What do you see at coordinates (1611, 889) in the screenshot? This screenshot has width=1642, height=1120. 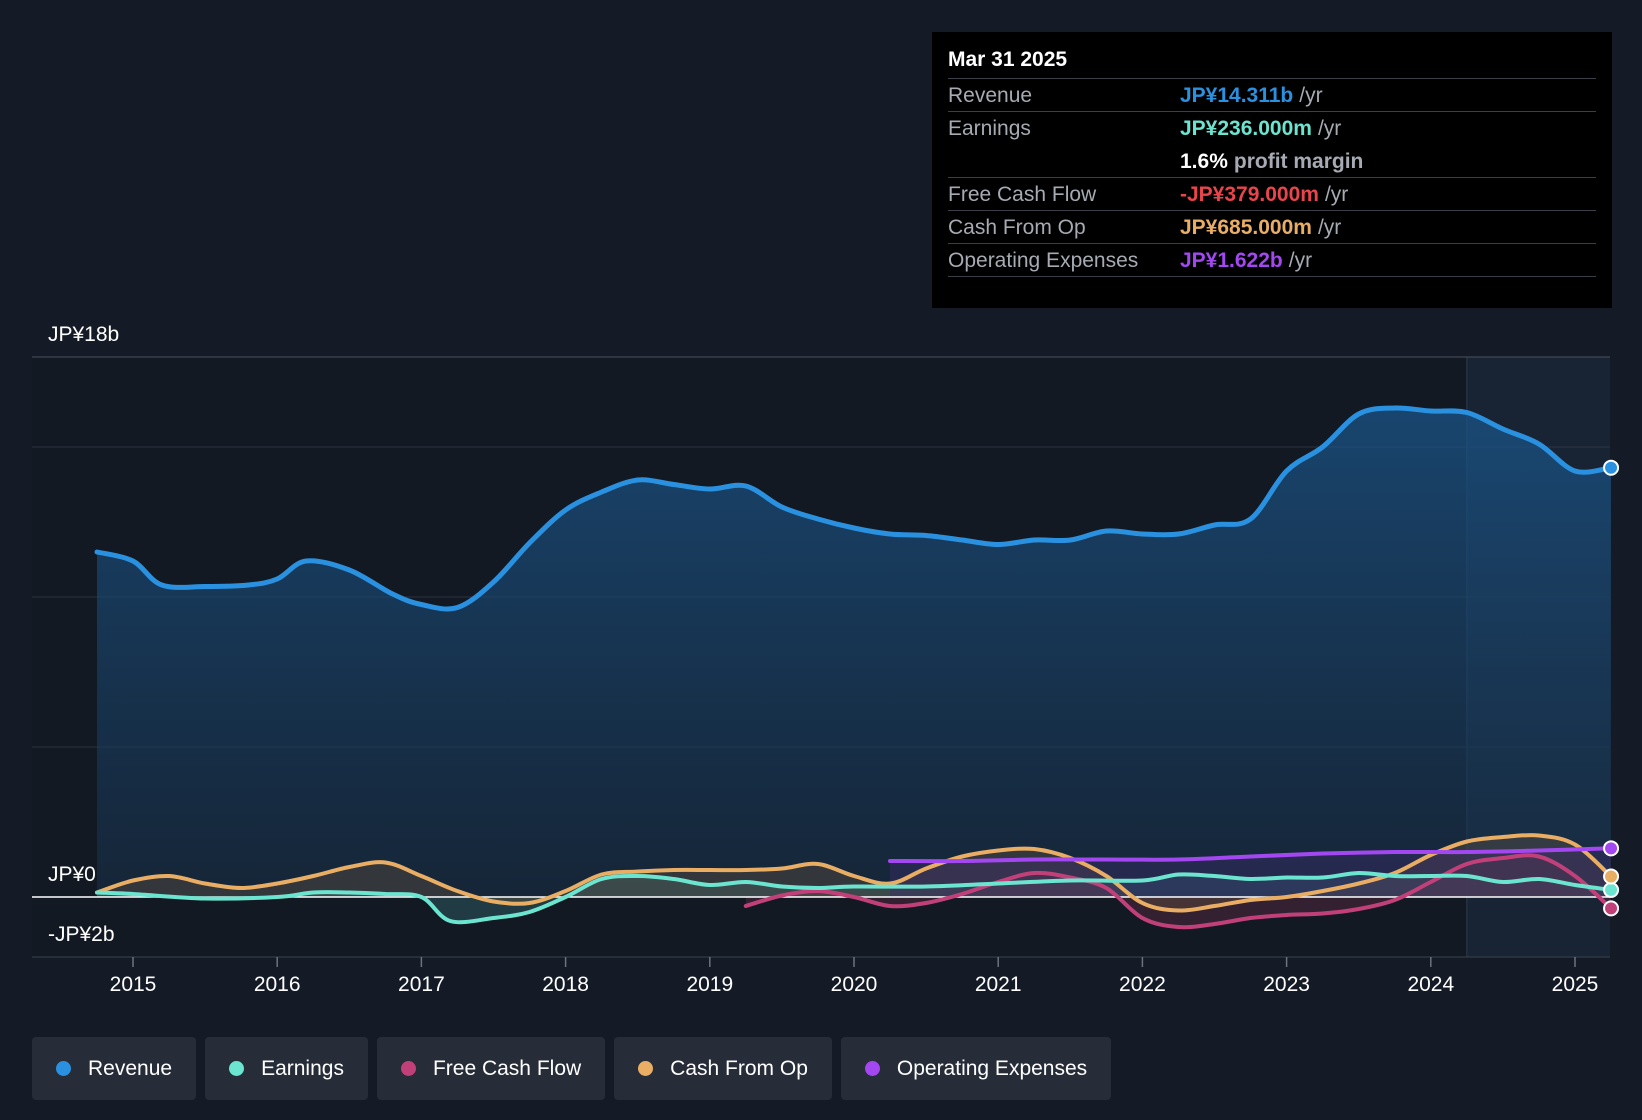 I see `end-marker-earnings` at bounding box center [1611, 889].